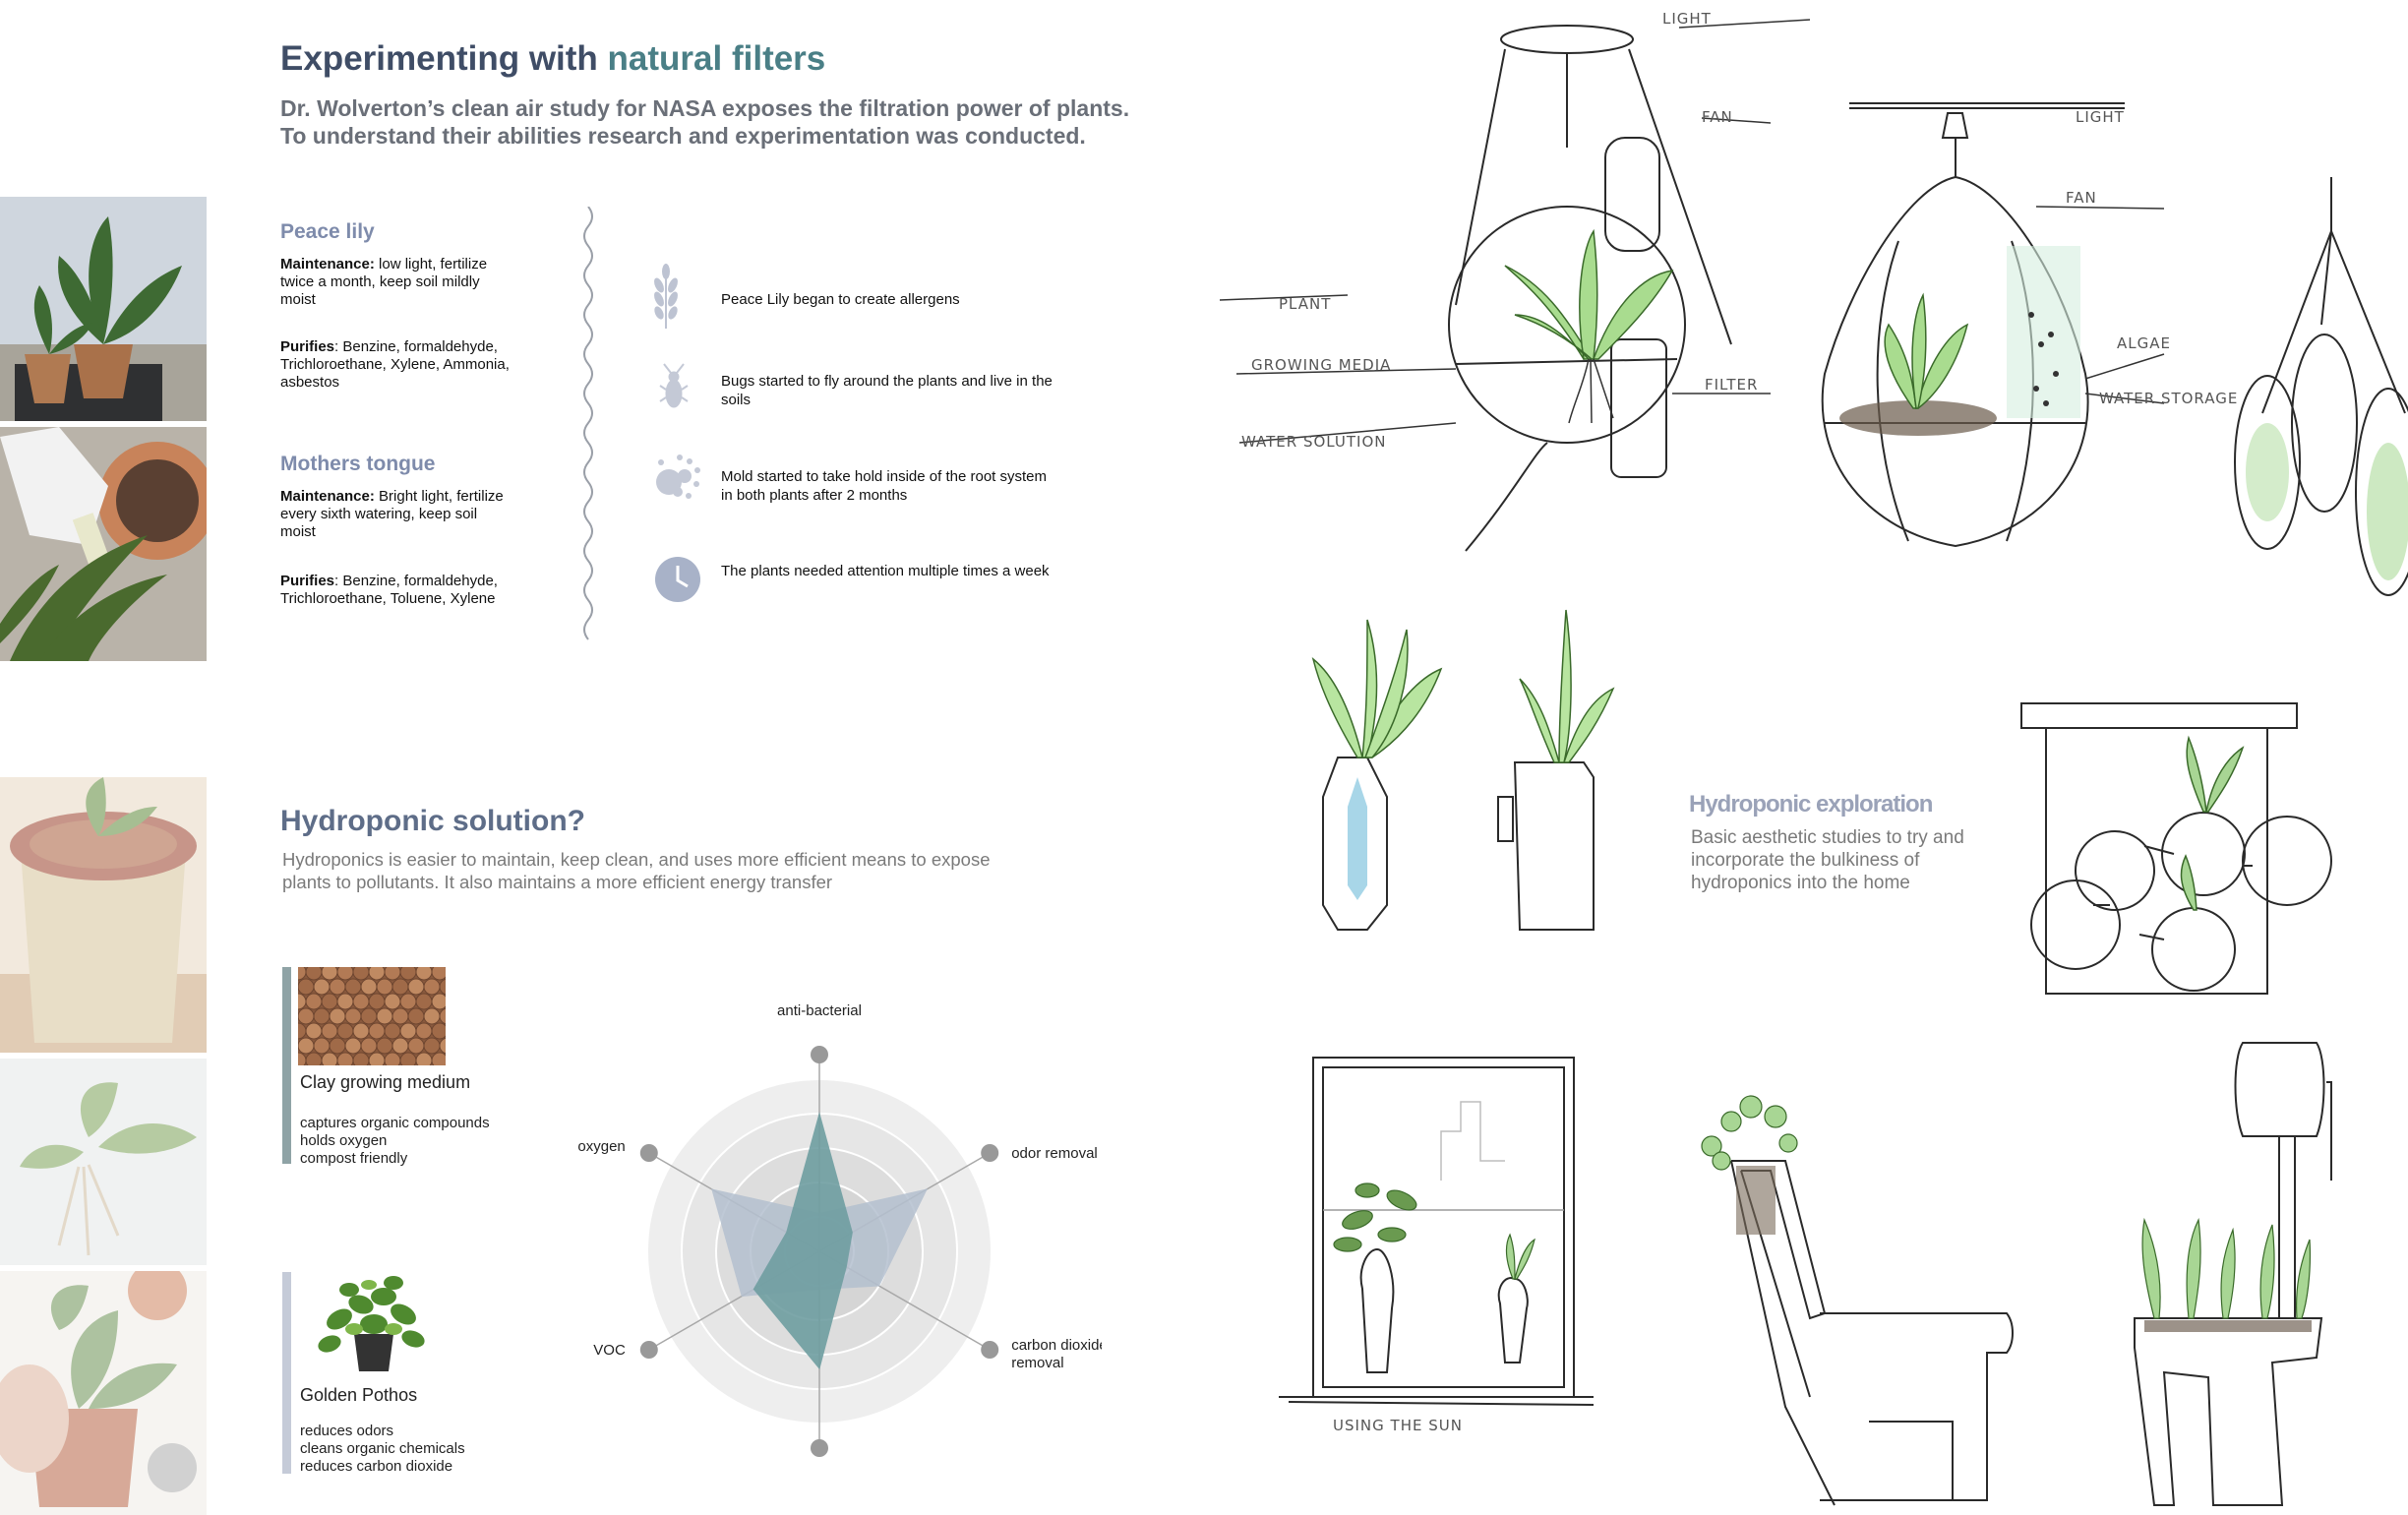  What do you see at coordinates (354, 1158) in the screenshot?
I see `clay-detail-line: compost friendly` at bounding box center [354, 1158].